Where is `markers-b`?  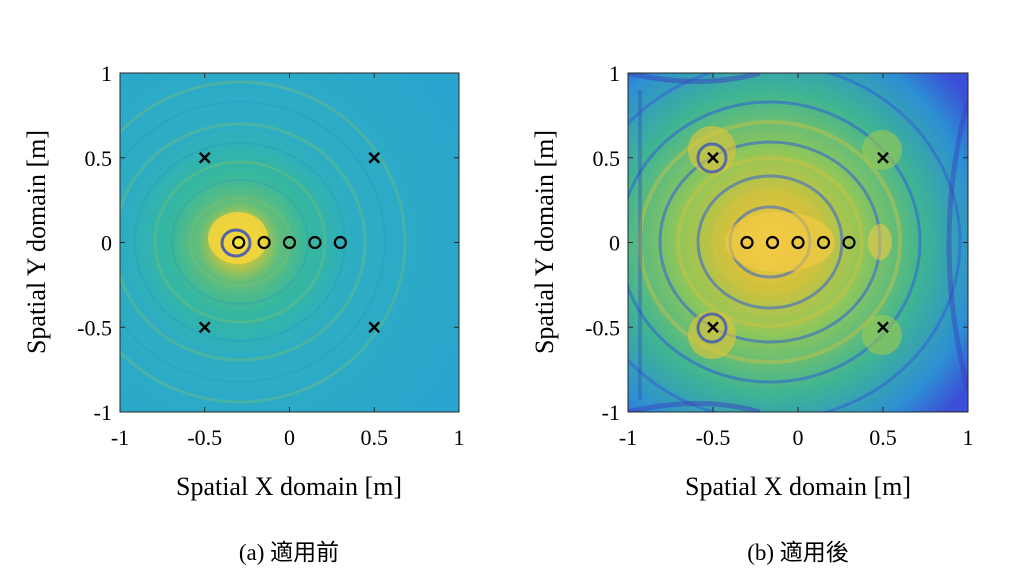
markers-b is located at coordinates (798, 242).